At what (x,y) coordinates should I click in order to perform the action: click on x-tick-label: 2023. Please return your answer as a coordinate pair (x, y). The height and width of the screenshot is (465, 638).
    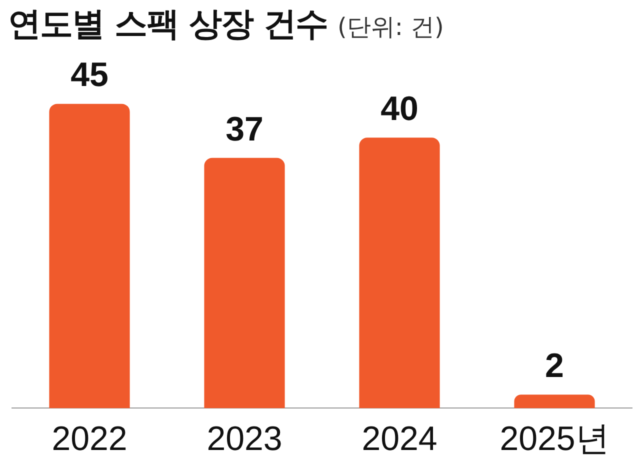
    Looking at the image, I should click on (244, 439).